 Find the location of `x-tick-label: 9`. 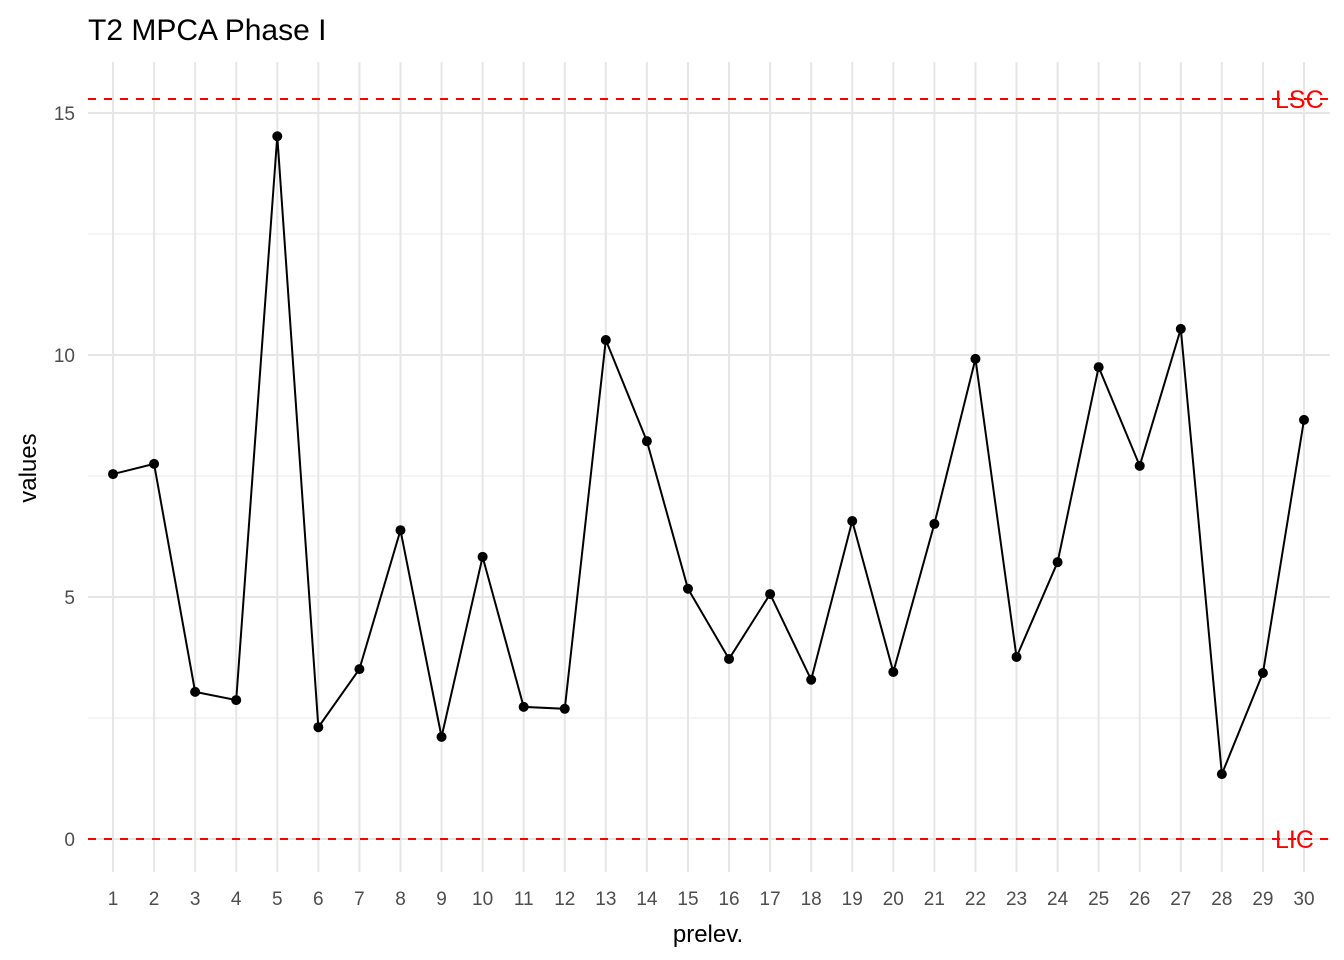

x-tick-label: 9 is located at coordinates (441, 899).